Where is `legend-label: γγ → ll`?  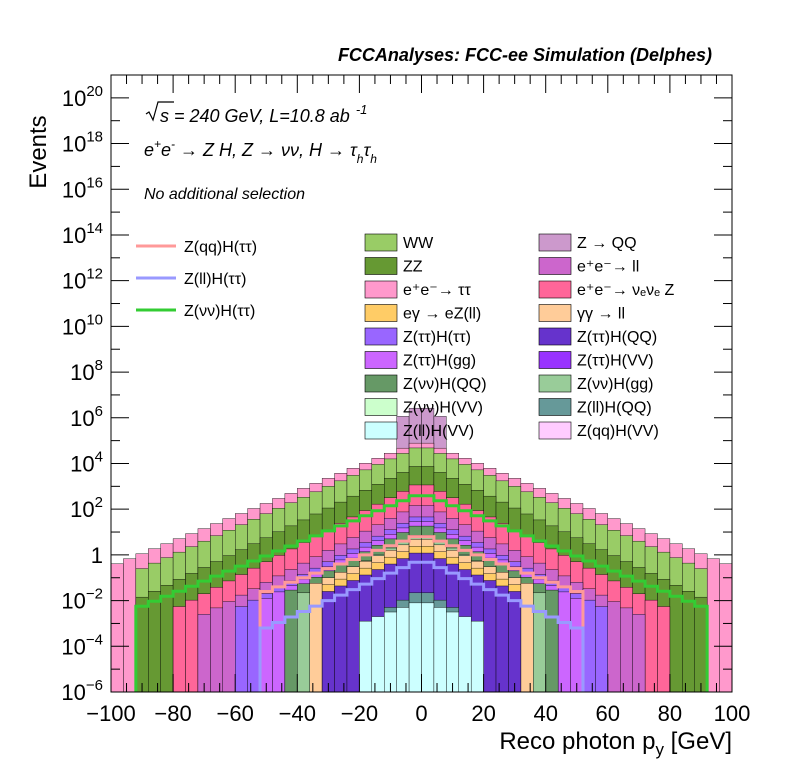
legend-label: γγ → ll is located at coordinates (601, 314).